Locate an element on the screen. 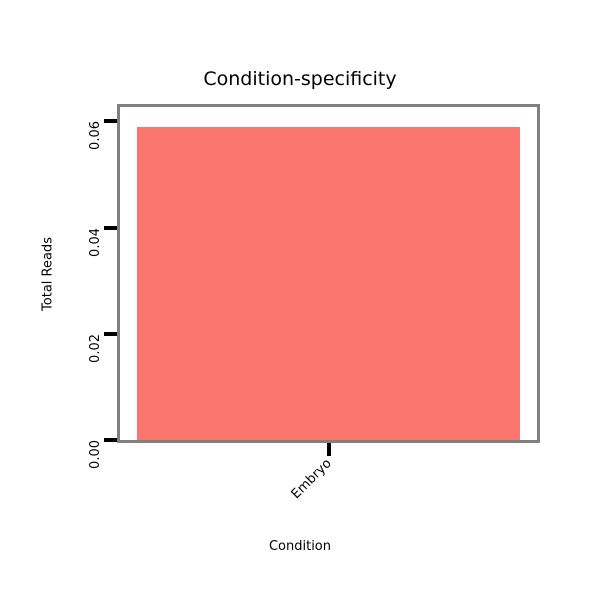 This screenshot has height=608, width=600. y-axis-tick-label: 0.00 is located at coordinates (95, 454).